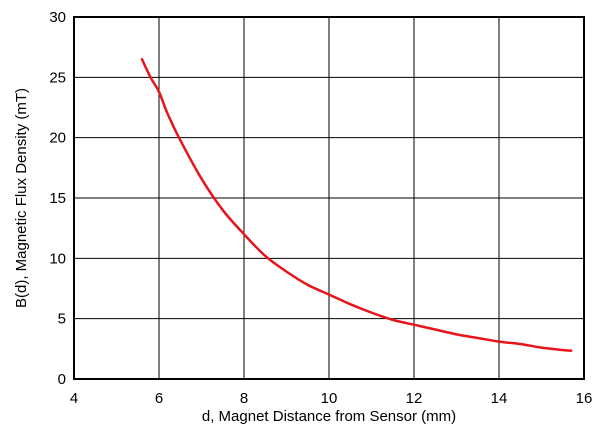 The height and width of the screenshot is (430, 602). What do you see at coordinates (62, 379) in the screenshot?
I see `y-tick-label: 0` at bounding box center [62, 379].